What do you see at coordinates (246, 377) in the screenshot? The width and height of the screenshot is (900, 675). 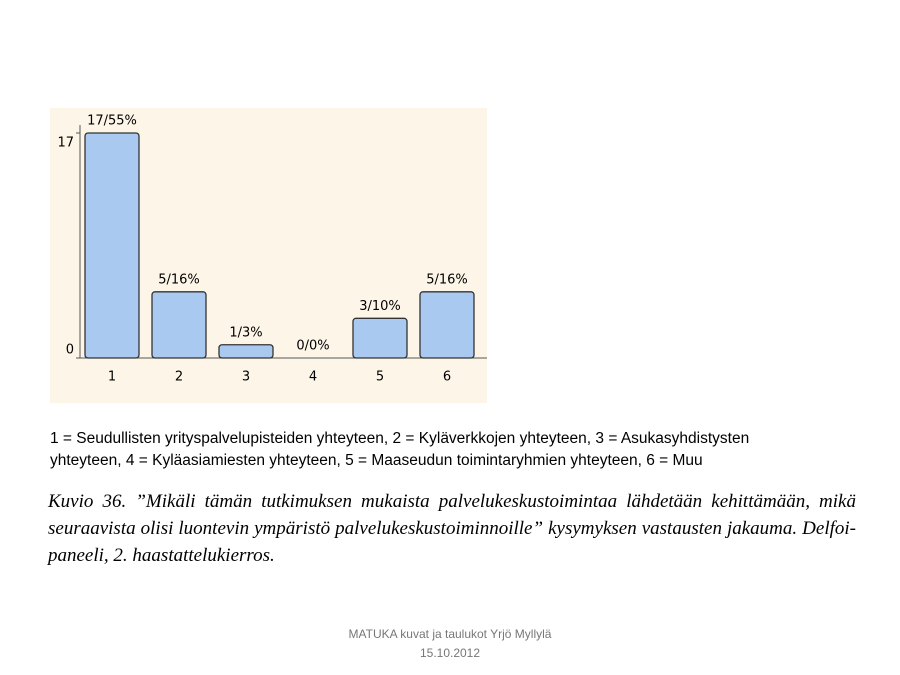 I see `x-tick-label: 3` at bounding box center [246, 377].